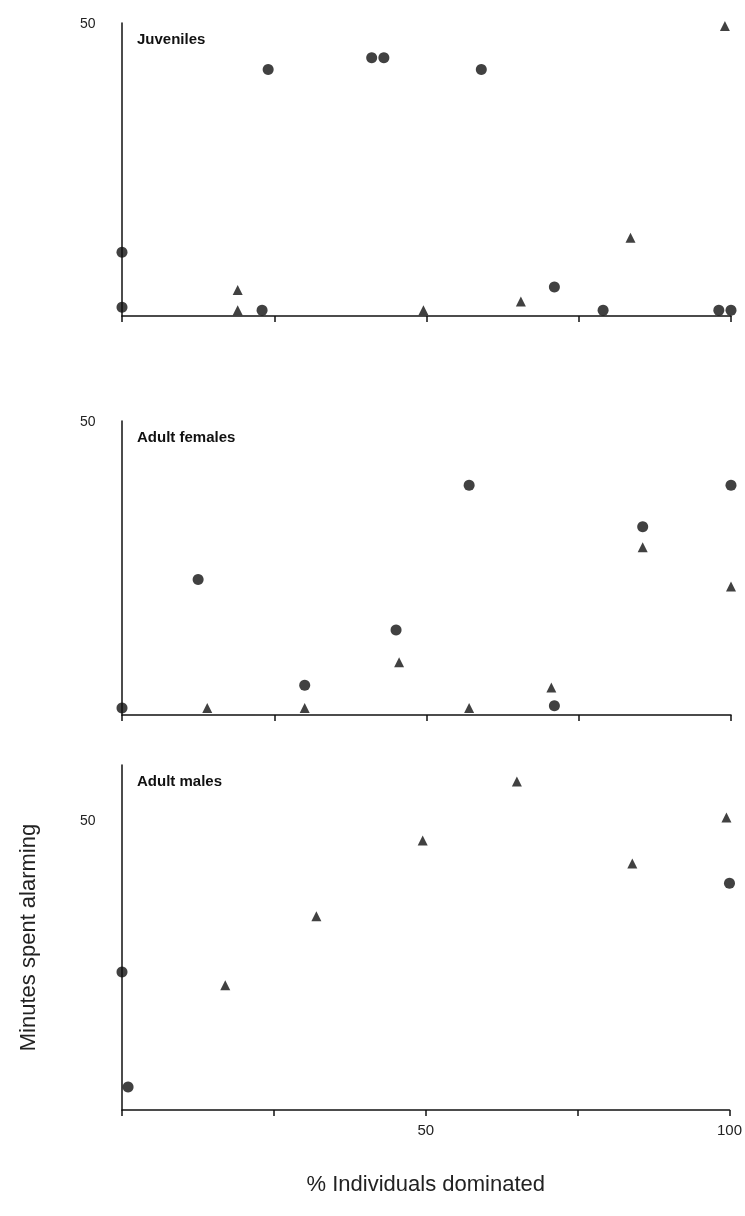  Describe the element at coordinates (425, 1183) in the screenshot. I see `x-axis-title: % Individuals dominated` at that location.